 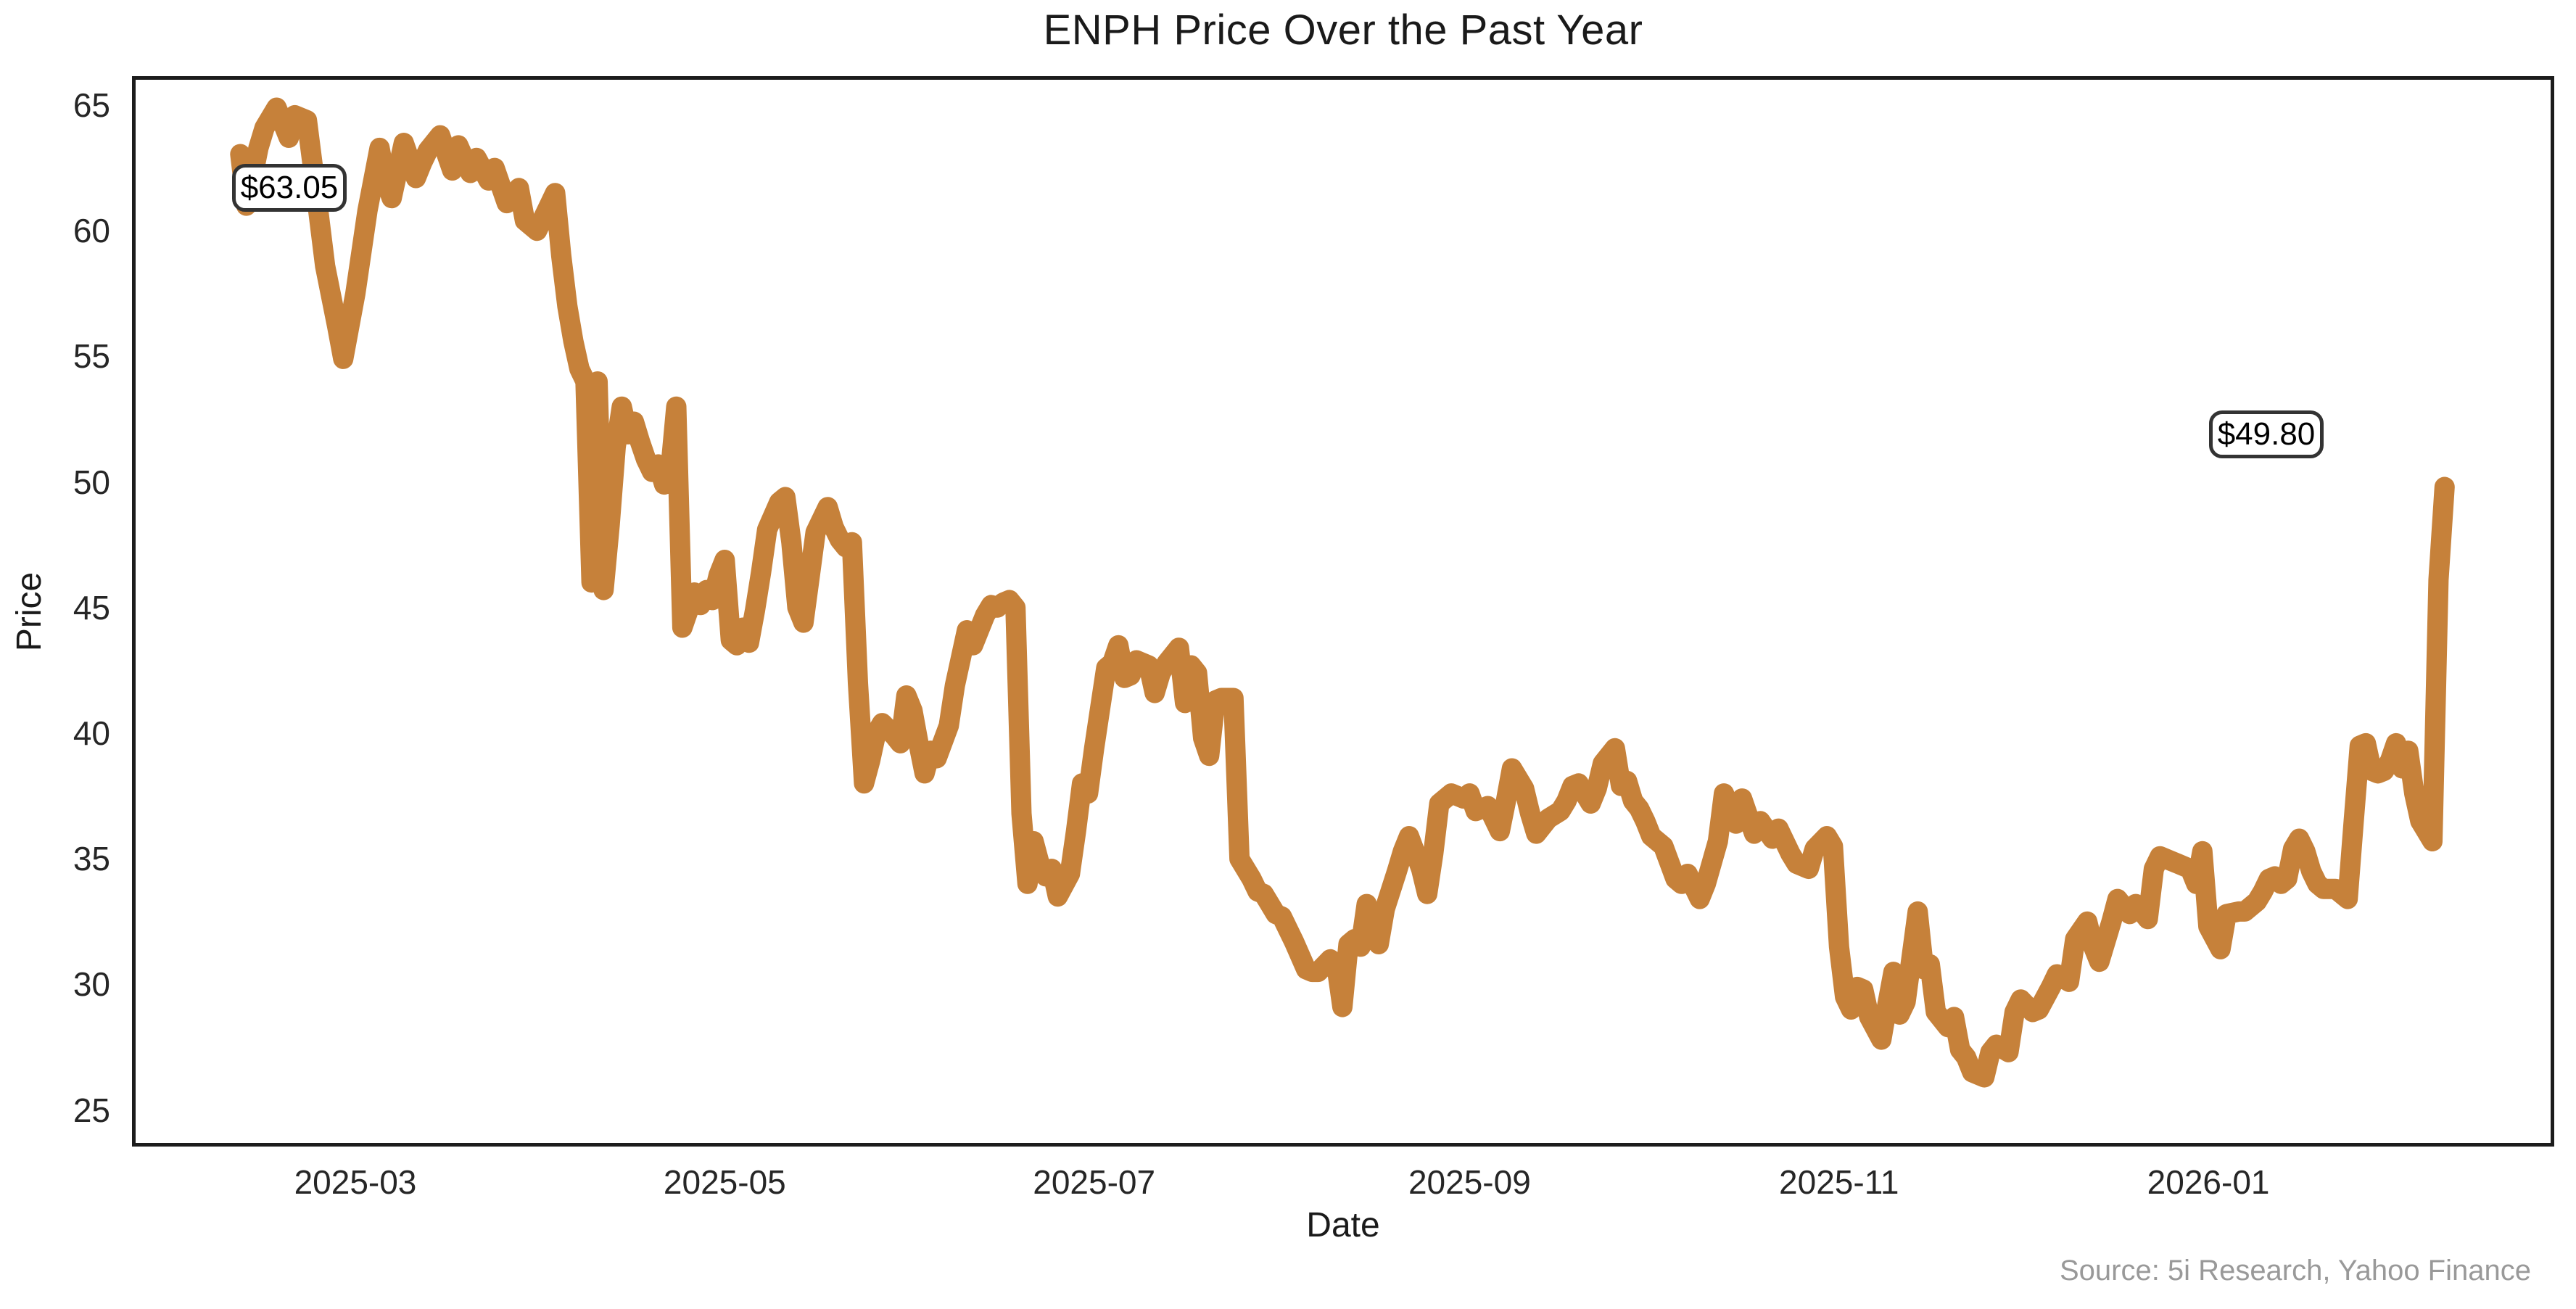 I want to click on x-tick-label: 2025-07, so click(x=1094, y=1182).